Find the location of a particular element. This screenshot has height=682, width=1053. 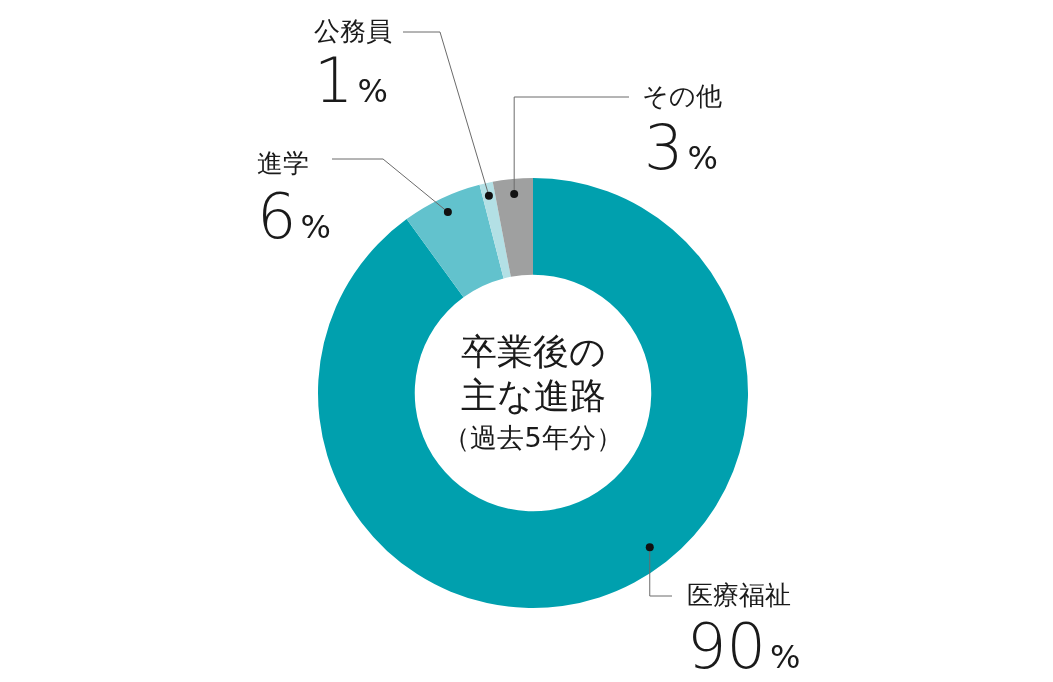

slice-label: その他 is located at coordinates (682, 95).